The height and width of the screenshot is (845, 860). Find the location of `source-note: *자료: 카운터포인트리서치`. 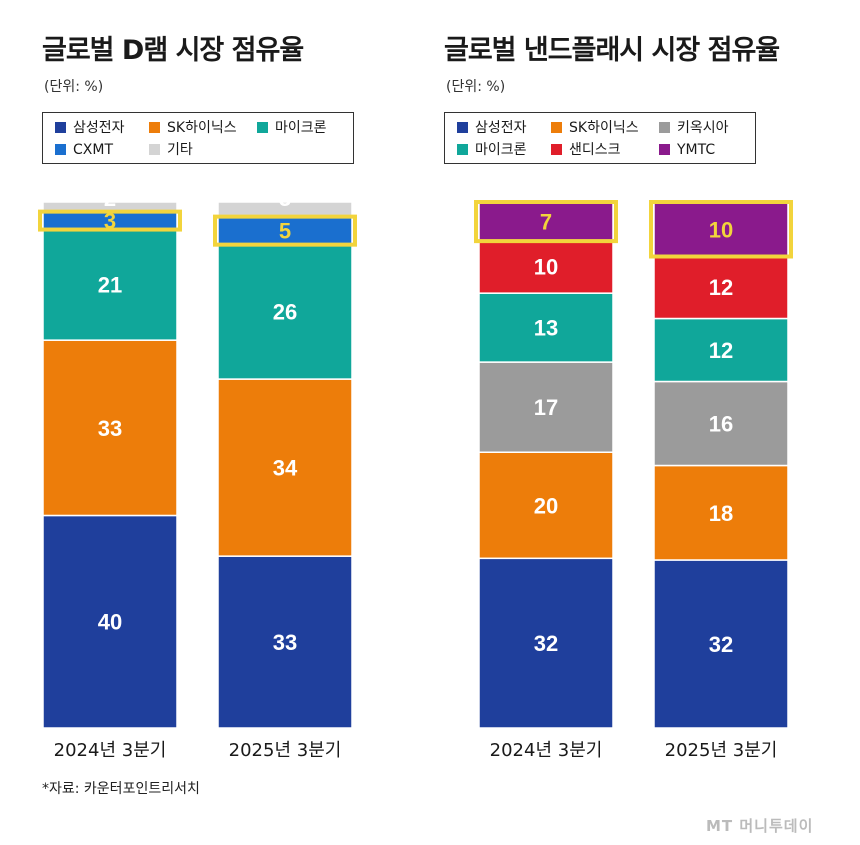

source-note: *자료: 카운터포인트리서치 is located at coordinates (121, 789).